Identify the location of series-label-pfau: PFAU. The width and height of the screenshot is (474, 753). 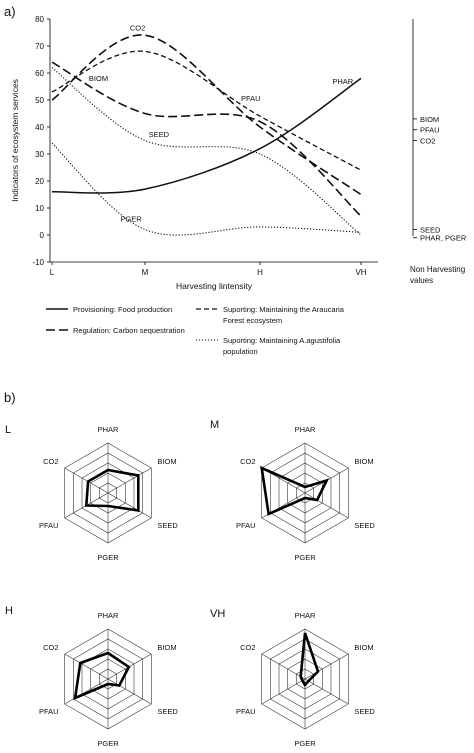
(251, 98).